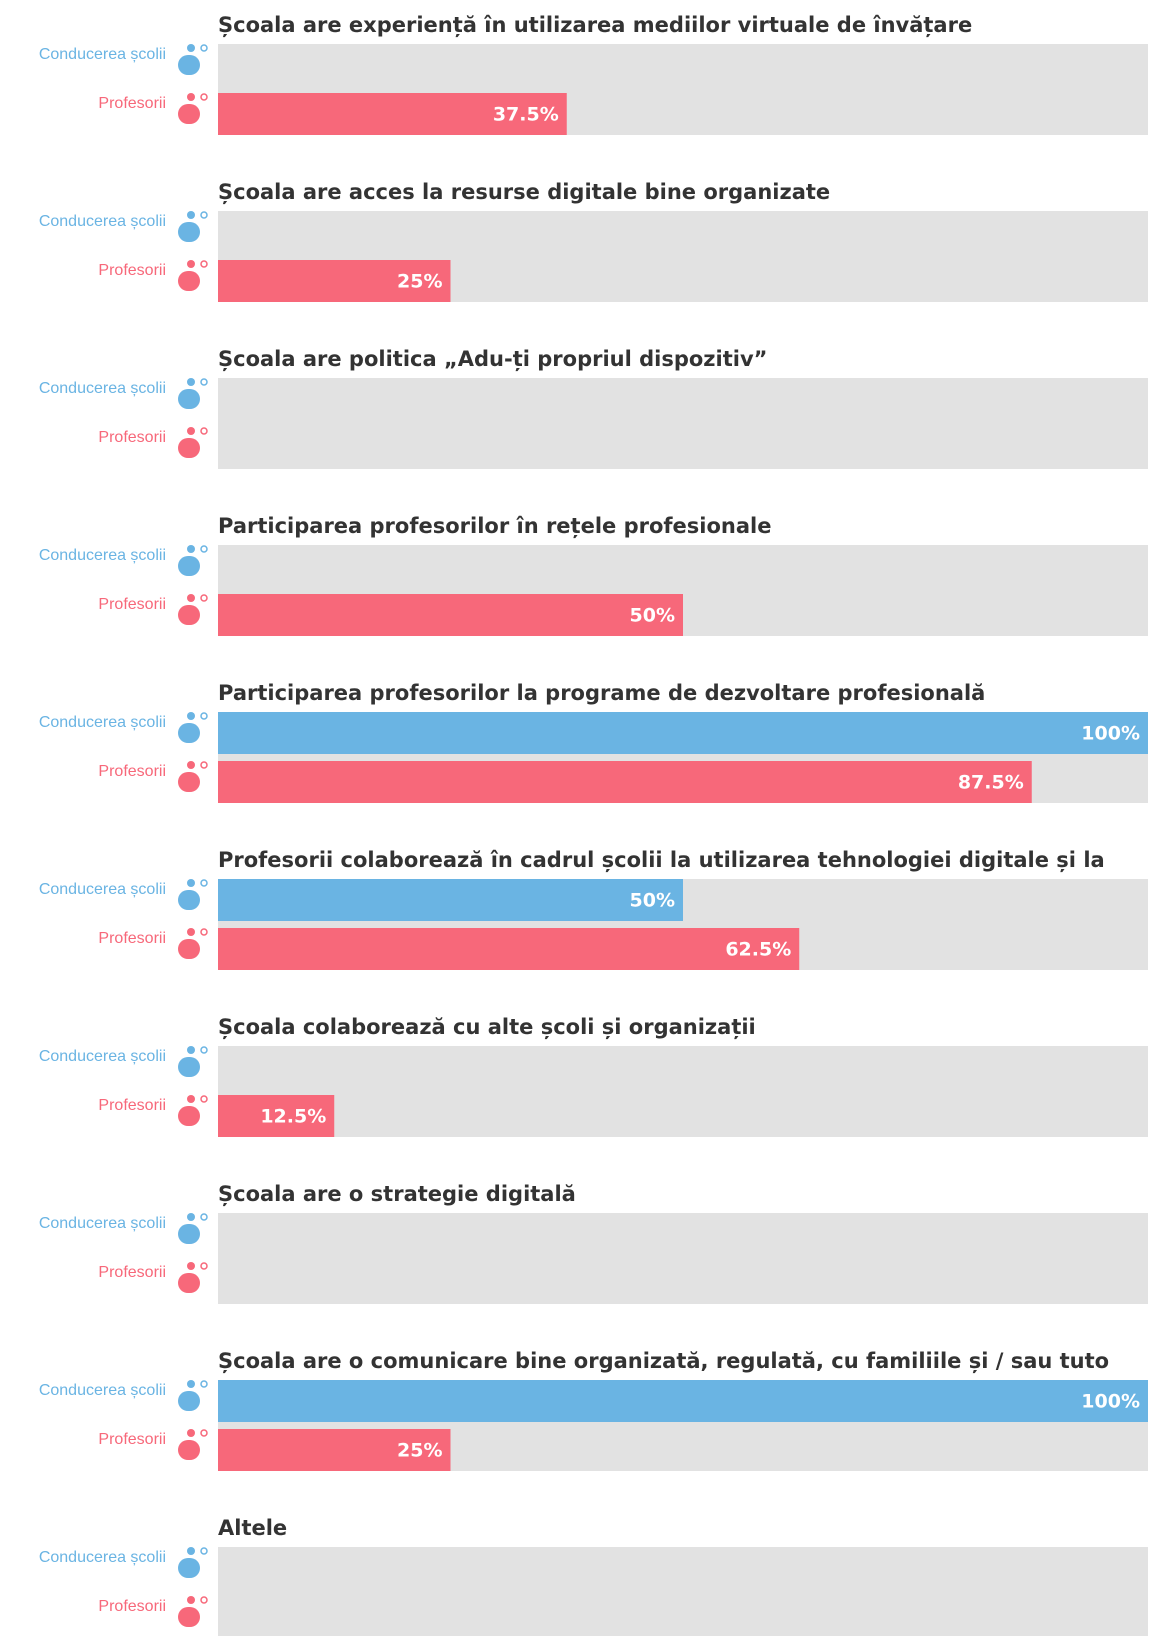 The height and width of the screenshot is (1636, 1158). Describe the element at coordinates (397, 1194) in the screenshot. I see `category-title: Școala are o strategie digitală` at that location.